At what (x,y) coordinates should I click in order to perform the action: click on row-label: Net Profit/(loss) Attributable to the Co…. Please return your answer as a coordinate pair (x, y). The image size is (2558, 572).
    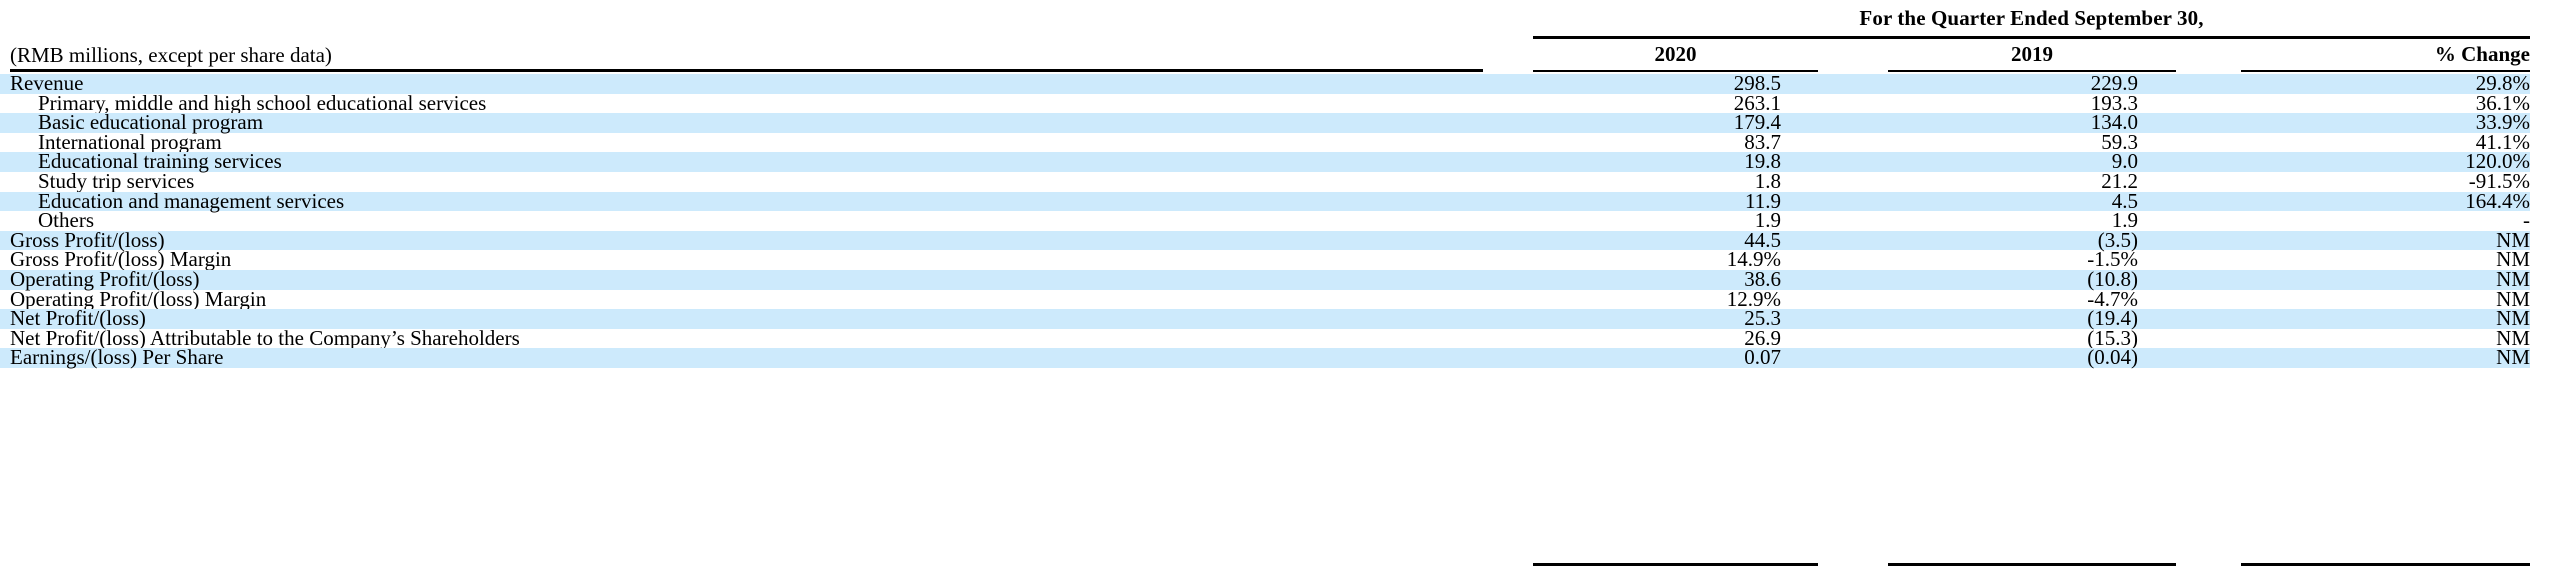
    Looking at the image, I should click on (265, 337).